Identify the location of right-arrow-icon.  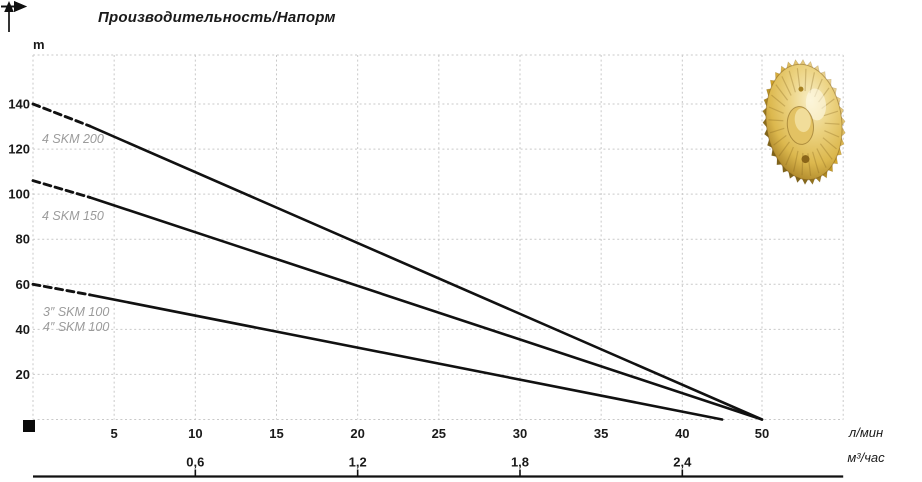
(14, 6).